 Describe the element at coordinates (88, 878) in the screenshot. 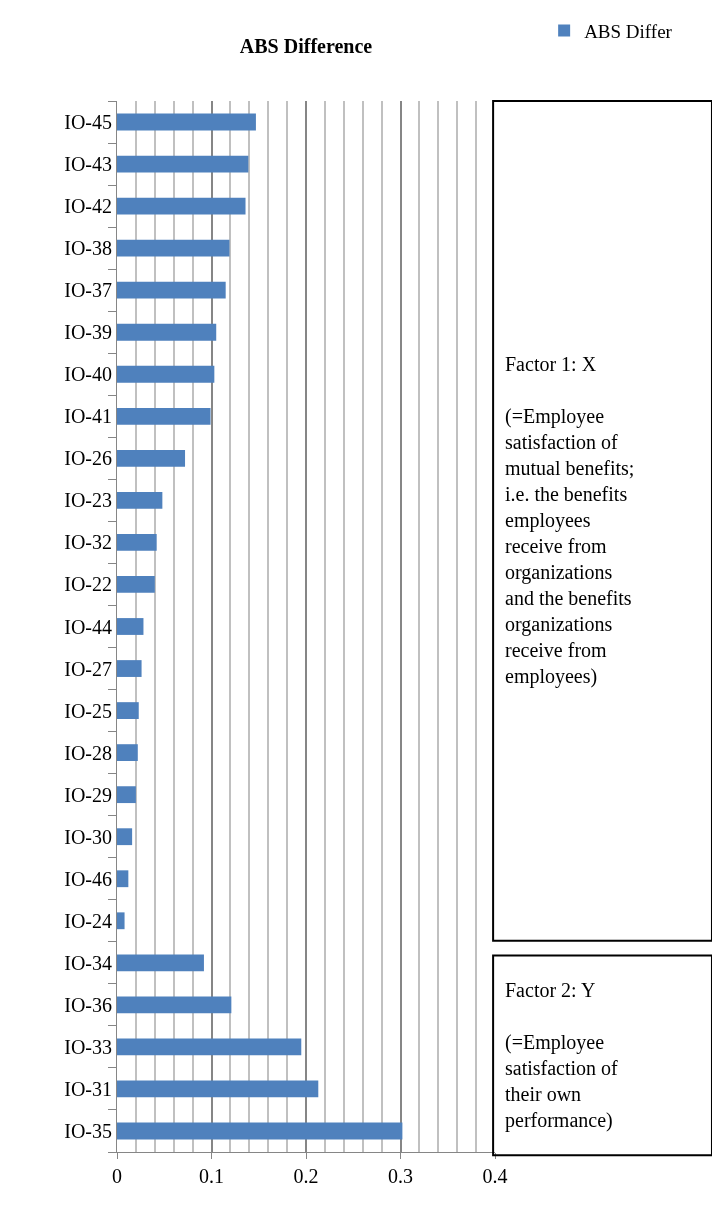

I see `y-tick-label: IO-46` at that location.